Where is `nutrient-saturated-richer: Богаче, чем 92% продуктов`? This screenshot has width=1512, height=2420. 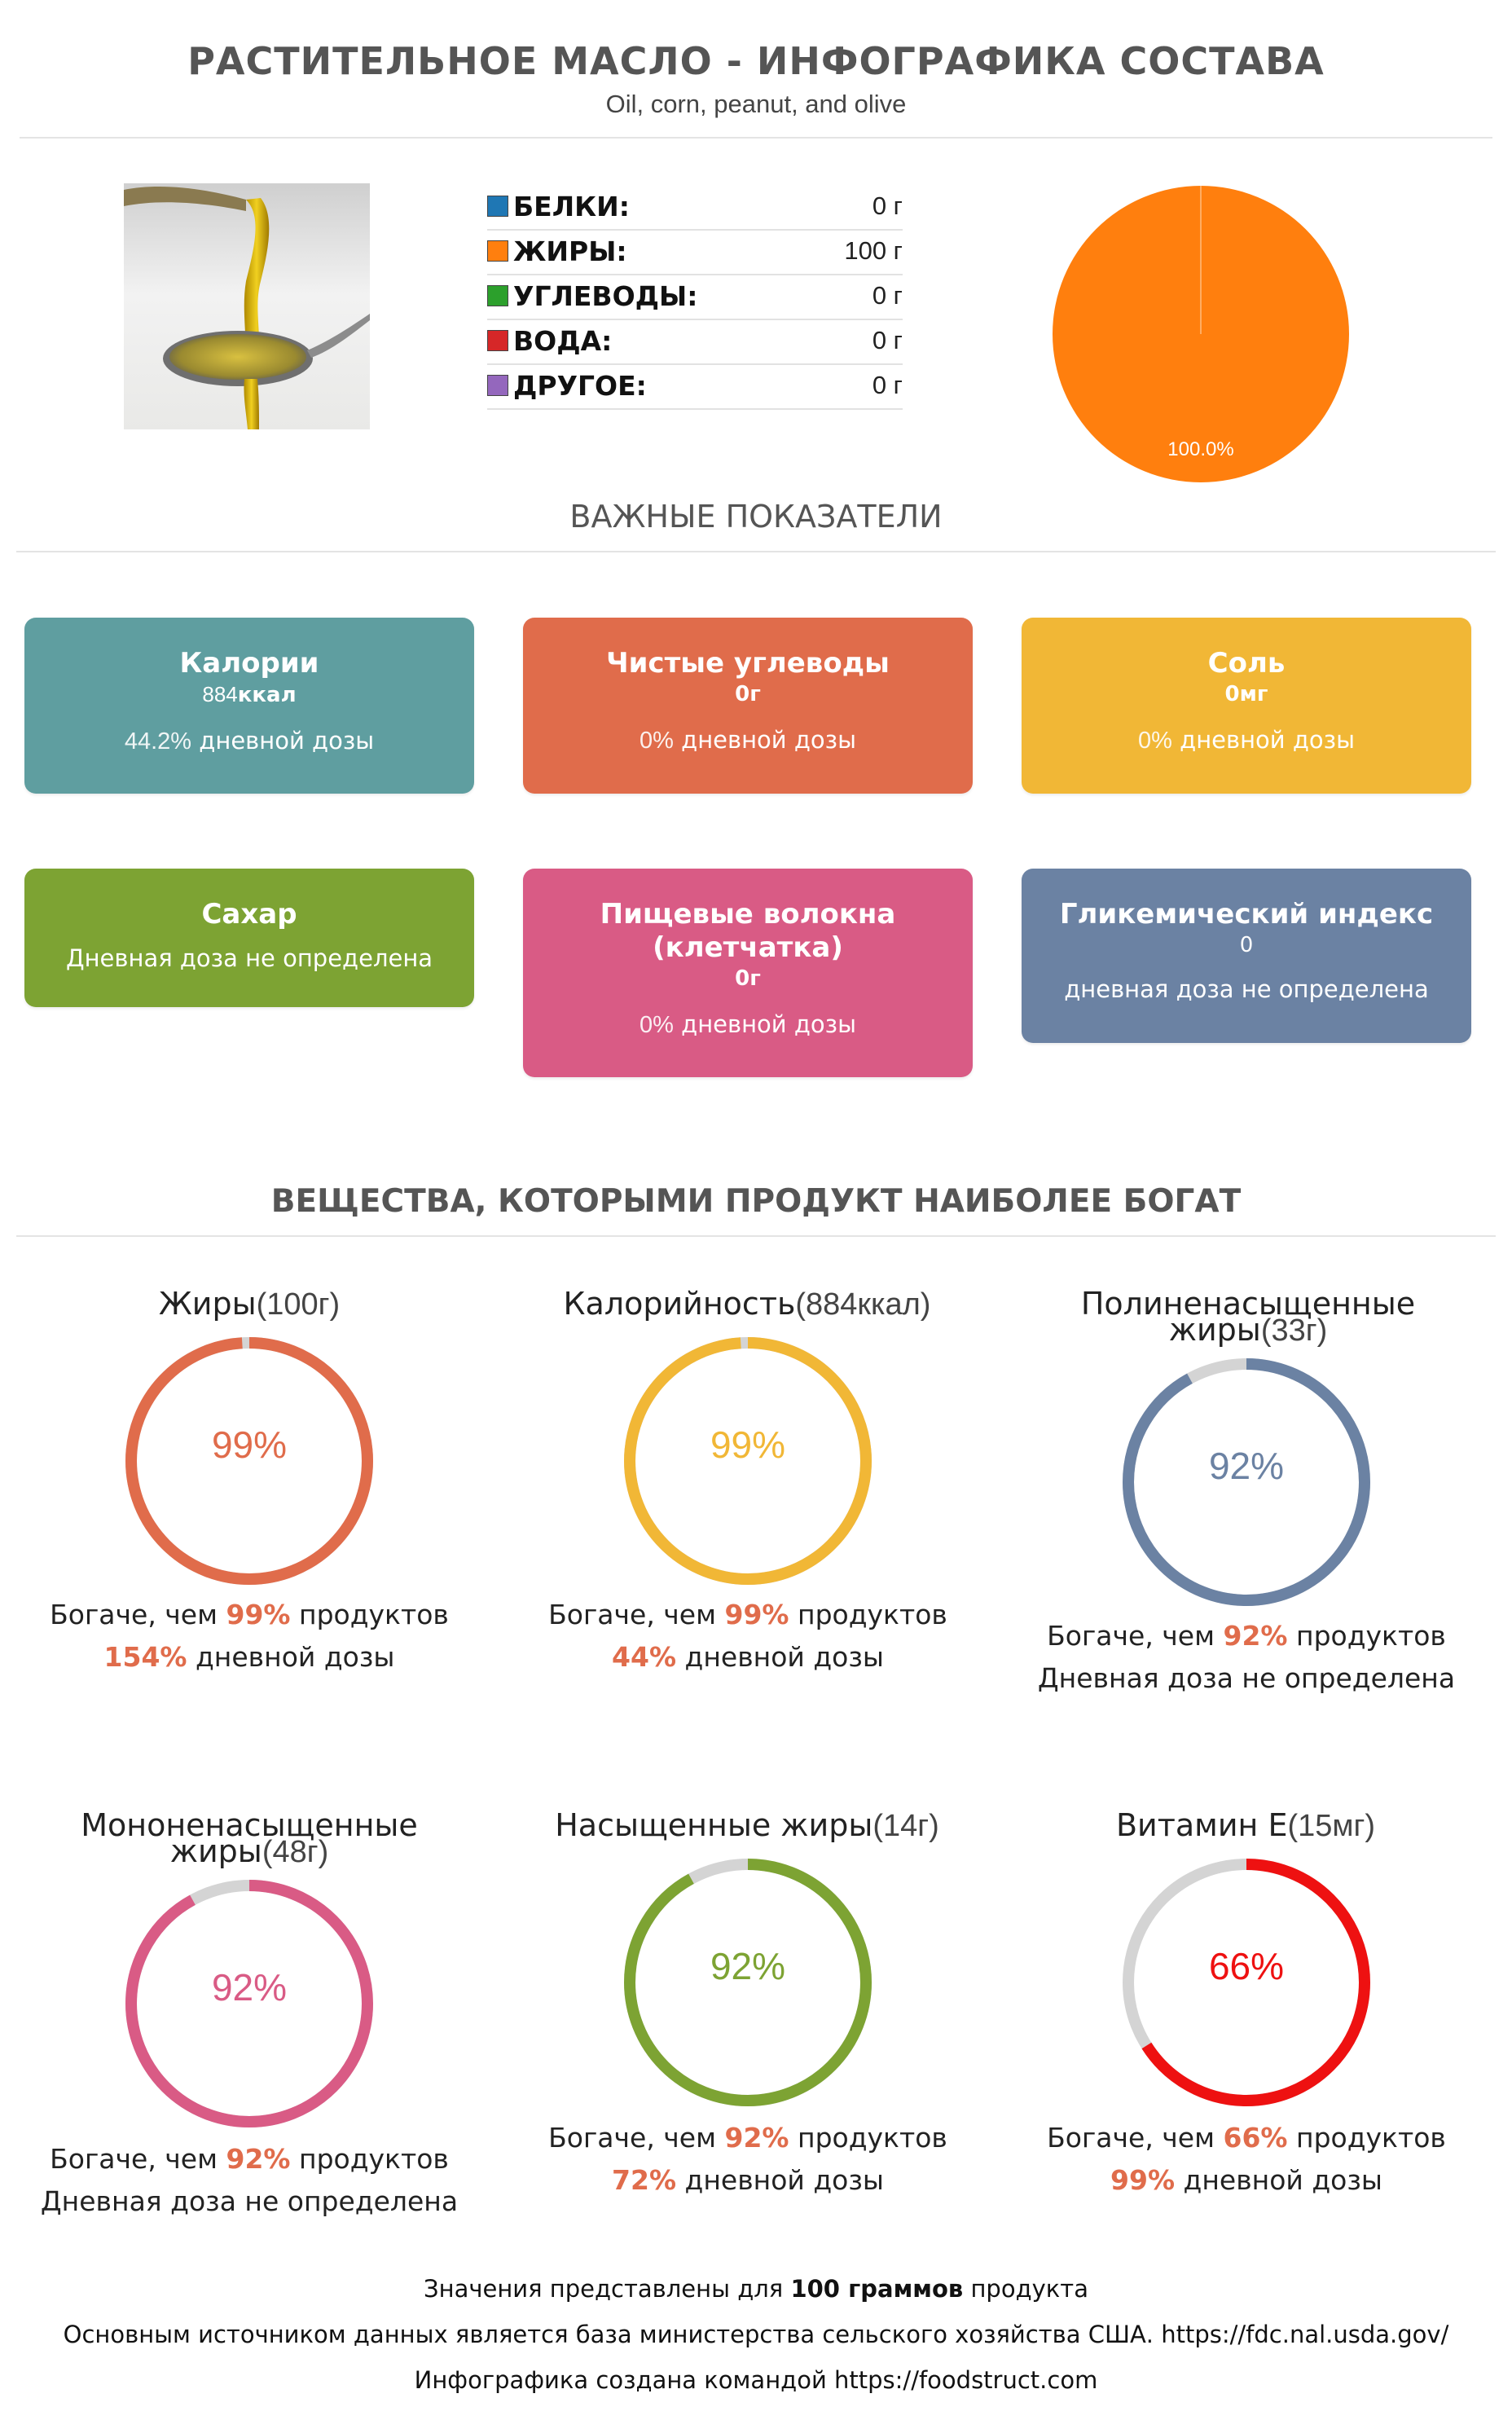 nutrient-saturated-richer: Богаче, чем 92% продуктов is located at coordinates (748, 2138).